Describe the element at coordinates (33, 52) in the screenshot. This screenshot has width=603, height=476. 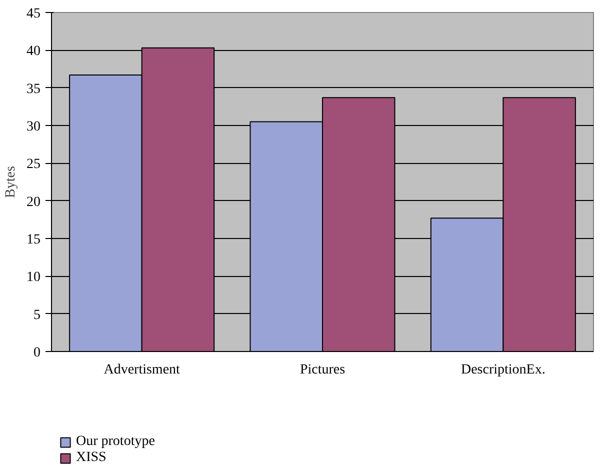
I see `y-tick-label: 40` at that location.